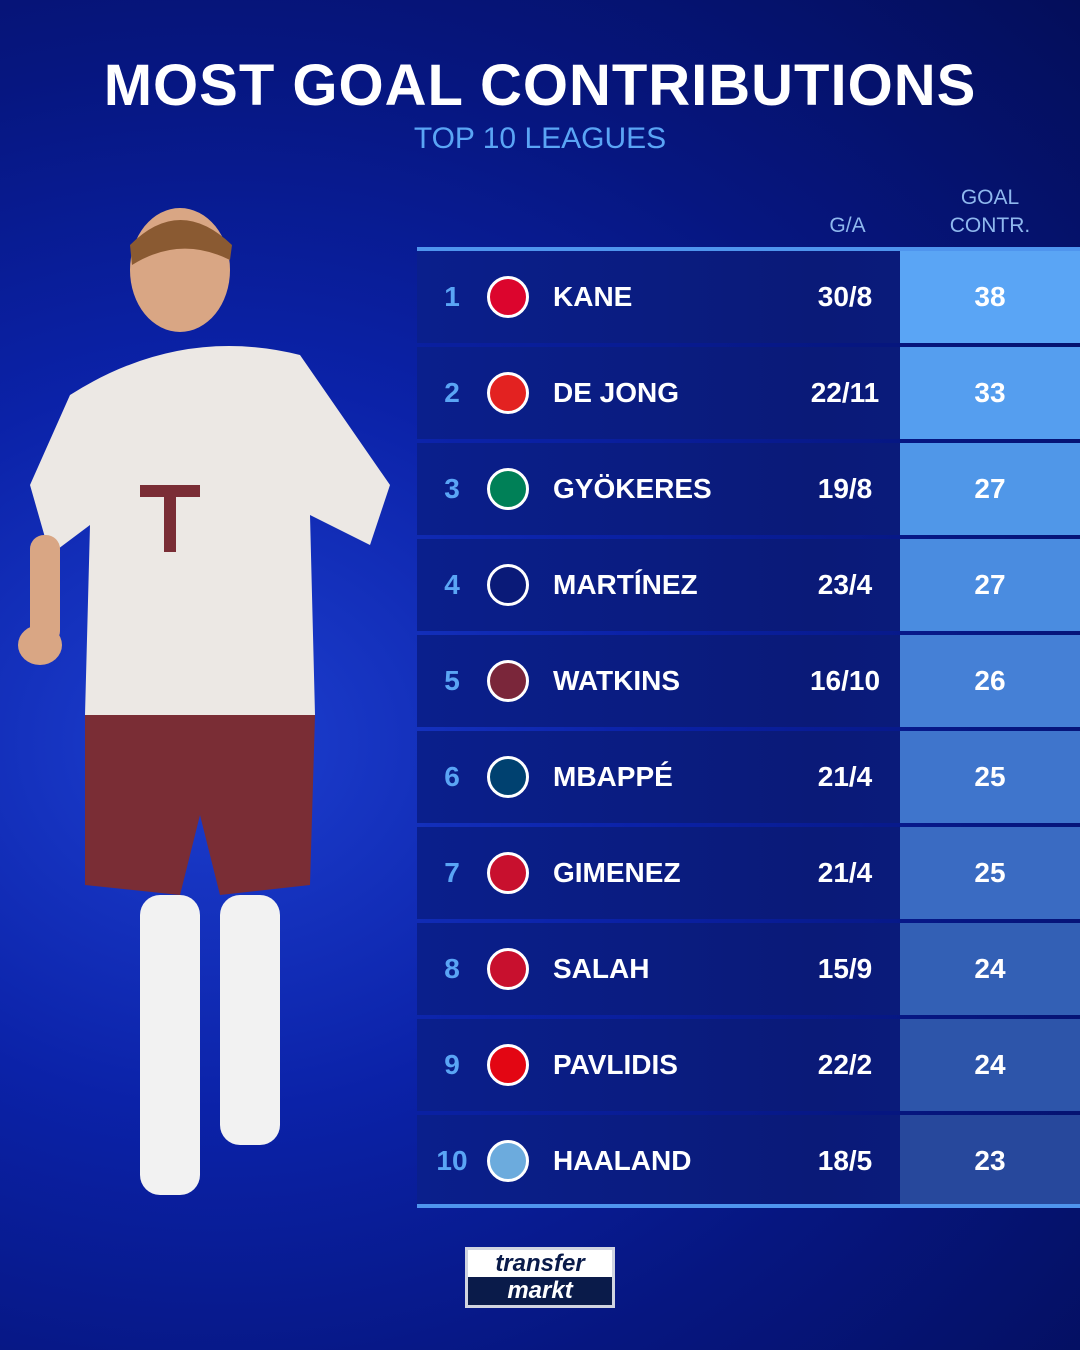  Describe the element at coordinates (990, 681) in the screenshot. I see `goal-contributions: 26` at that location.